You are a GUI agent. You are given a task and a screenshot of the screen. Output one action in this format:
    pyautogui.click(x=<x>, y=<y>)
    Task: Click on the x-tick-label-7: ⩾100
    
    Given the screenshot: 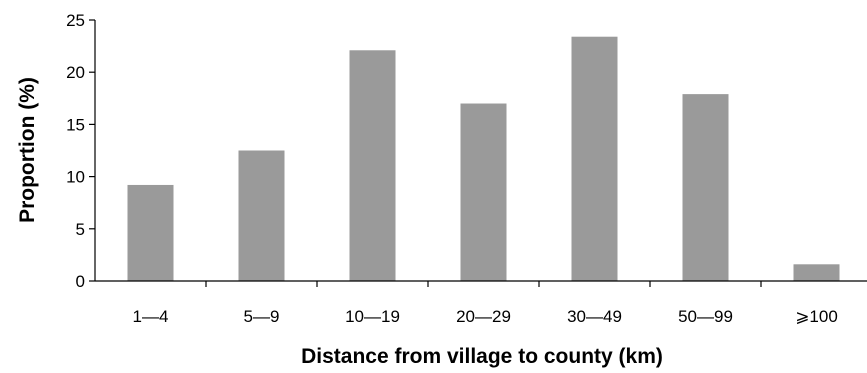 What is the action you would take?
    pyautogui.click(x=816, y=316)
    